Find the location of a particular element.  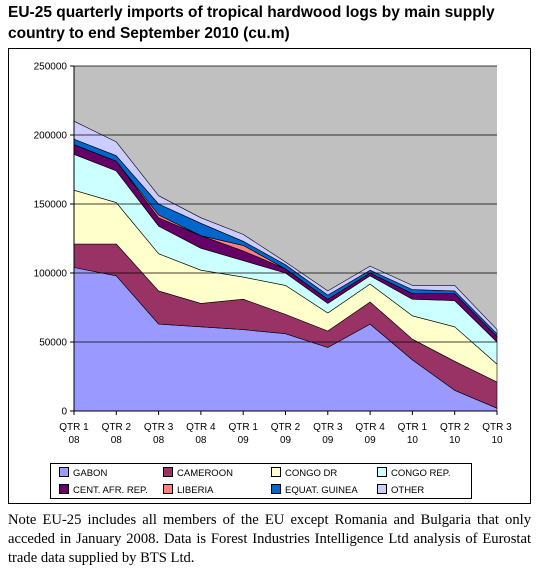

legend-item: CENT. AFR. REP. is located at coordinates (103, 491).